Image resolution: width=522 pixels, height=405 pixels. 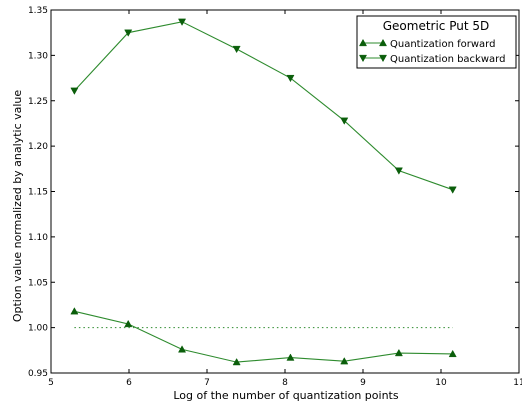 What do you see at coordinates (38, 56) in the screenshot?
I see `y-tick-label: 1.30` at bounding box center [38, 56].